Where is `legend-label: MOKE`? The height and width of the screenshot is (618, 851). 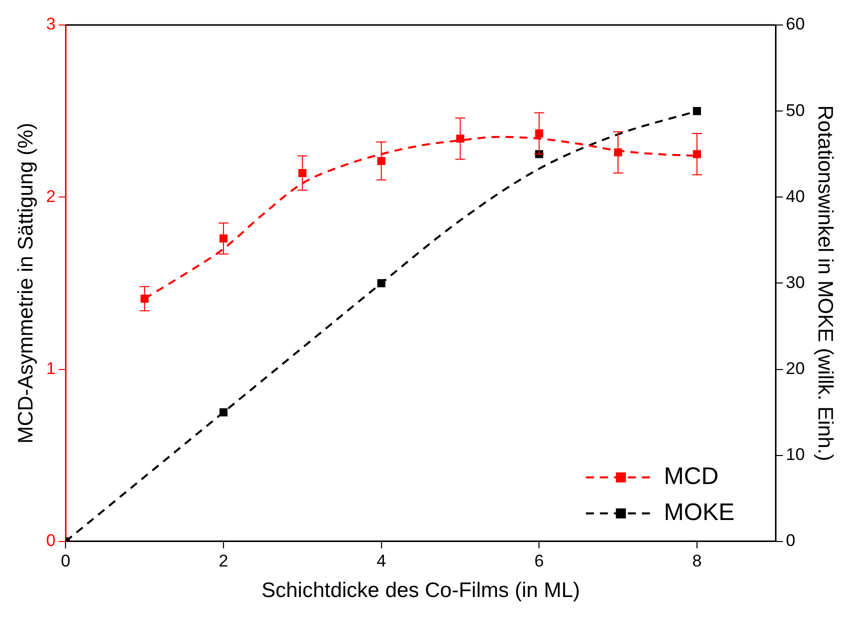
legend-label: MOKE is located at coordinates (699, 512).